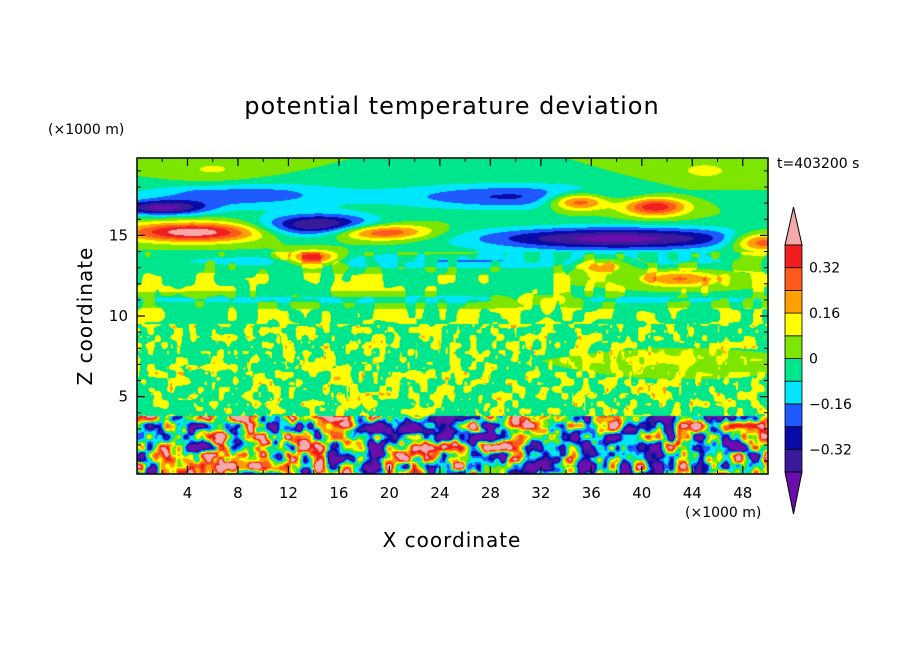 The height and width of the screenshot is (654, 904). I want to click on x-tick-label: 20, so click(389, 493).